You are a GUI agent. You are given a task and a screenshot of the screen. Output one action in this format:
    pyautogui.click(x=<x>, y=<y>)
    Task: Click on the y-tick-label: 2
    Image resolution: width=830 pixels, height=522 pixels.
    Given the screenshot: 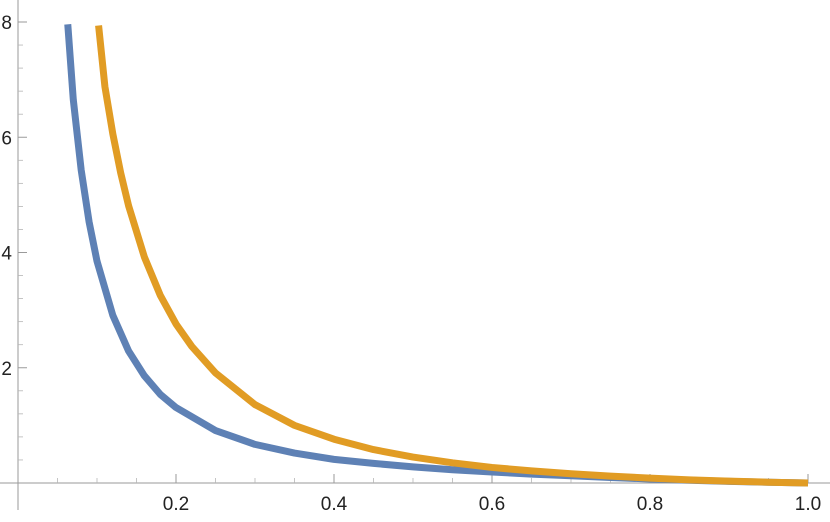 What is the action you would take?
    pyautogui.click(x=6, y=369)
    